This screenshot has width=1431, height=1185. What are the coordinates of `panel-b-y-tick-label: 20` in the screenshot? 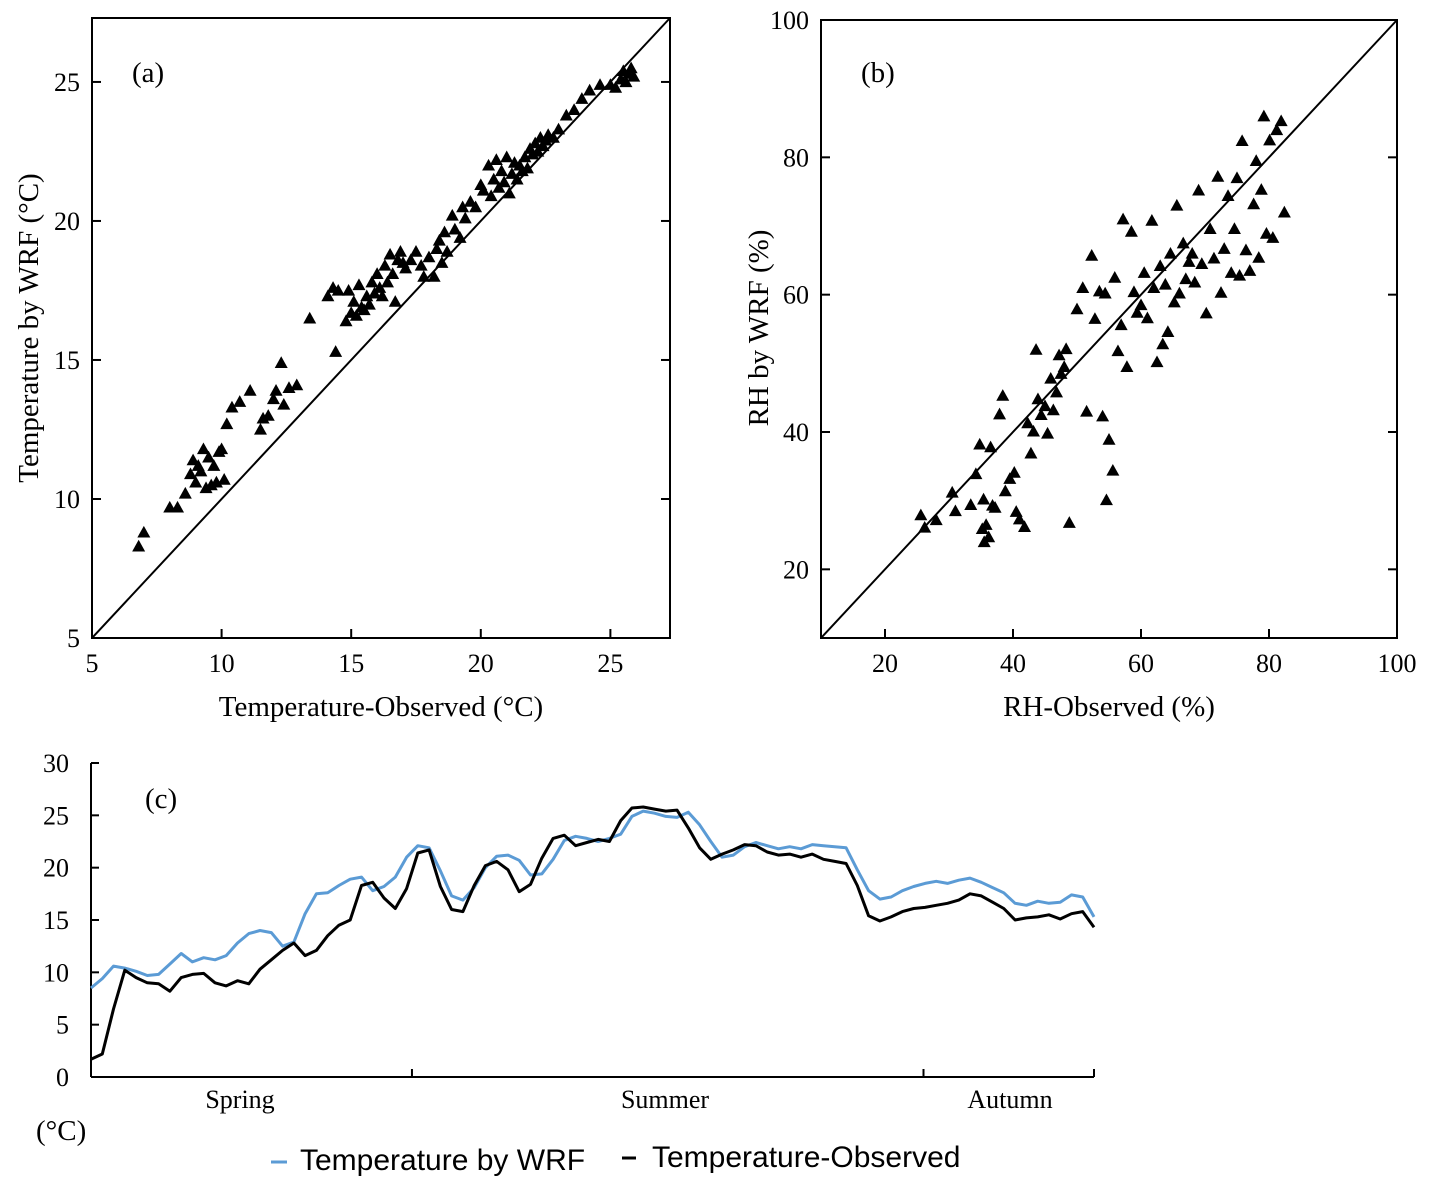 It's located at (796, 569).